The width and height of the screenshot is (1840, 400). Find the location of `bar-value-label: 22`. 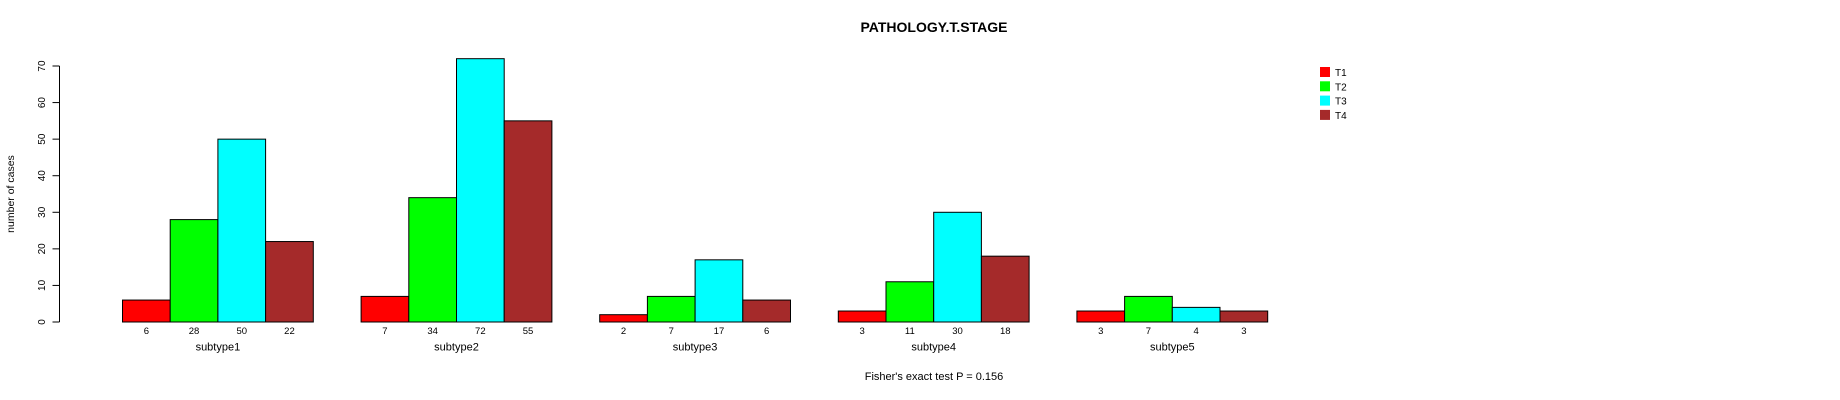

bar-value-label: 22 is located at coordinates (289, 331).